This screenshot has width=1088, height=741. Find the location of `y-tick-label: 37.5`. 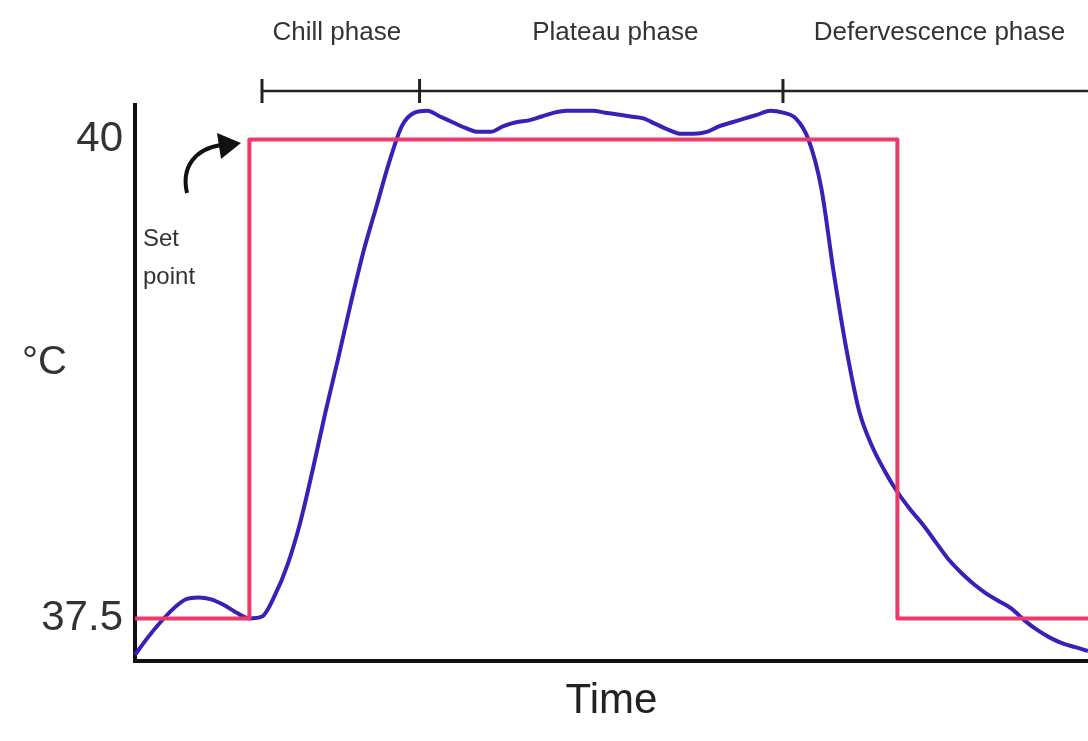

y-tick-label: 37.5 is located at coordinates (82, 616).